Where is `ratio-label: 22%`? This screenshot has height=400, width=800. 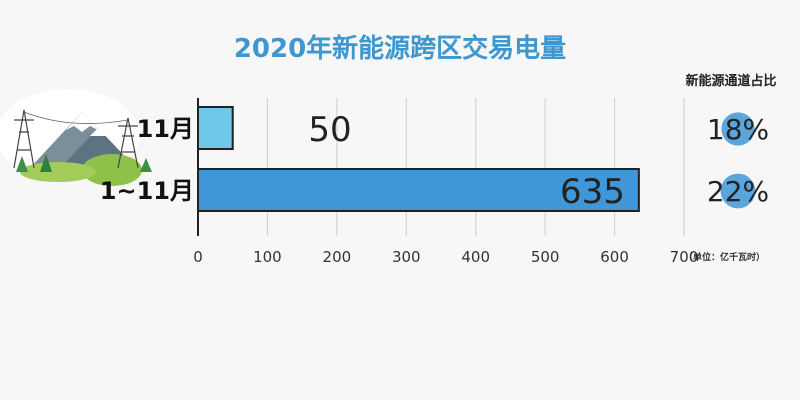
ratio-label: 22% is located at coordinates (738, 191).